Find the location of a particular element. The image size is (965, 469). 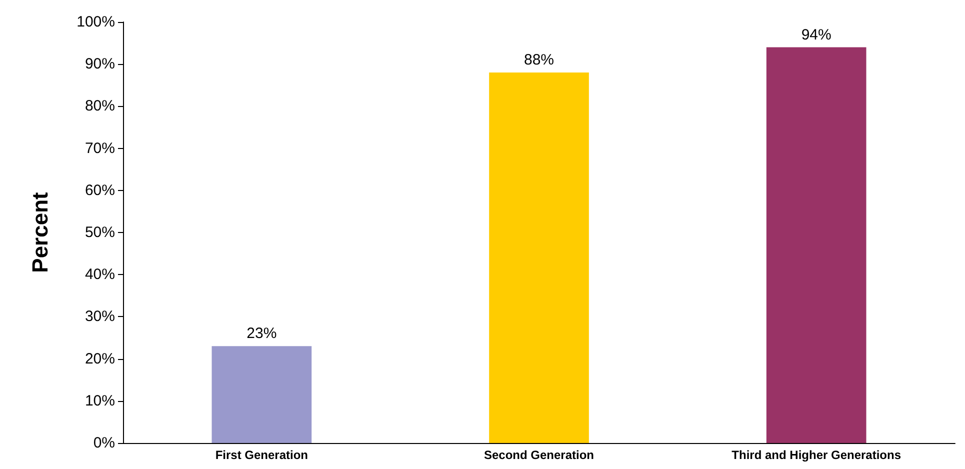

y-tick-label: 30% is located at coordinates (99, 317).